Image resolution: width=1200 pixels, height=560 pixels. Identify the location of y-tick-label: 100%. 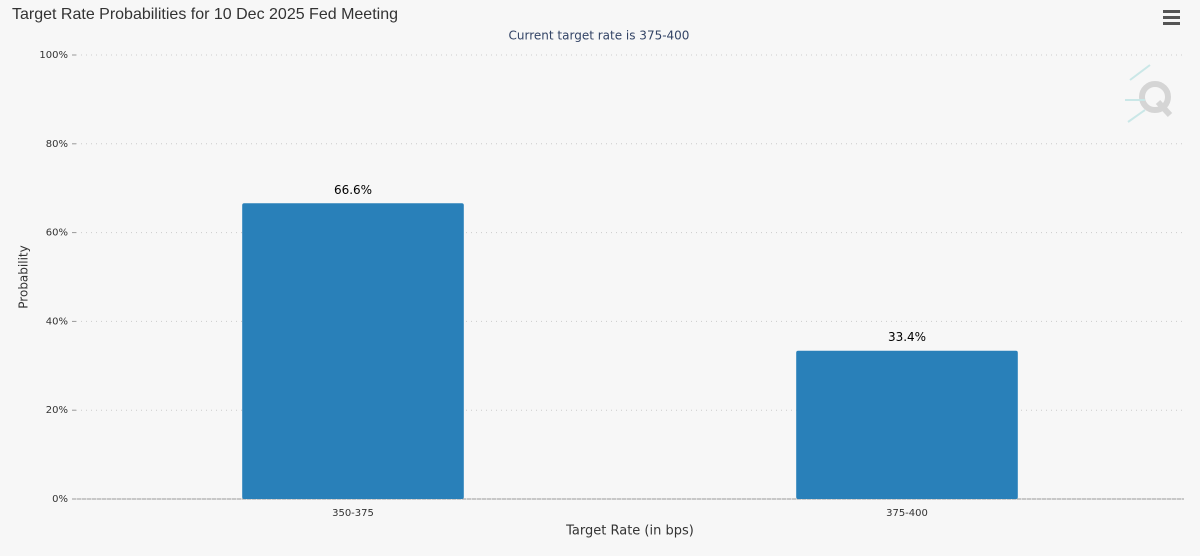
(53, 55).